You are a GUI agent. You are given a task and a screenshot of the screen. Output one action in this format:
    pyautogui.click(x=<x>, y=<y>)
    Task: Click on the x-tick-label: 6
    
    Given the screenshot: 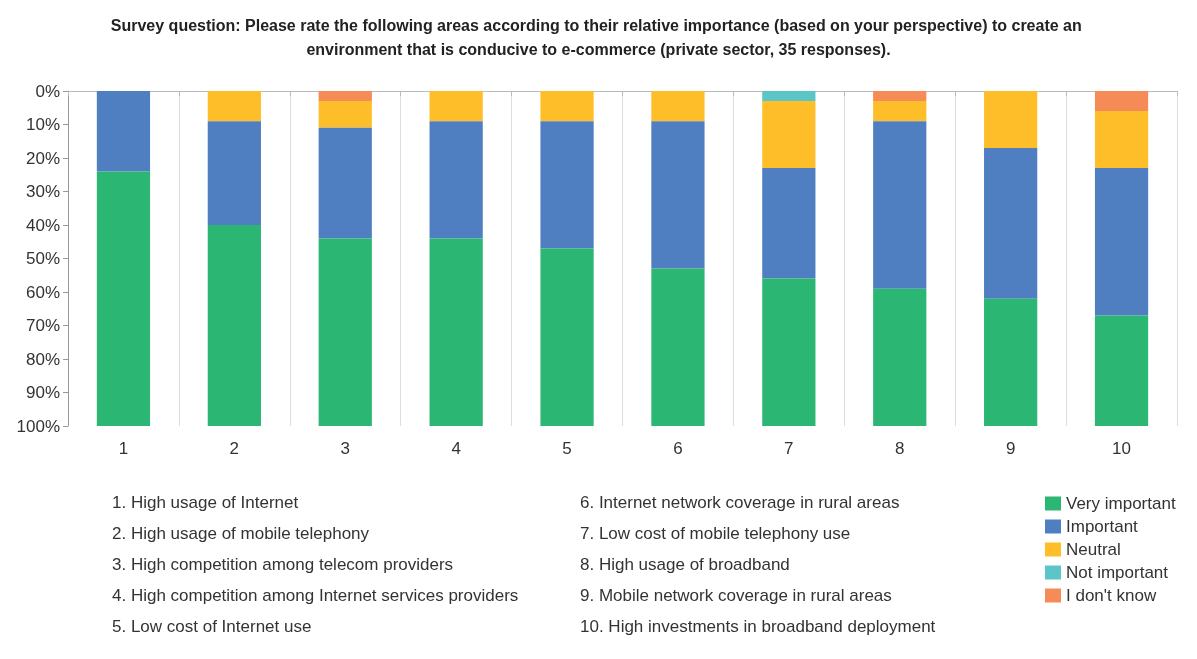 What is the action you would take?
    pyautogui.click(x=678, y=448)
    